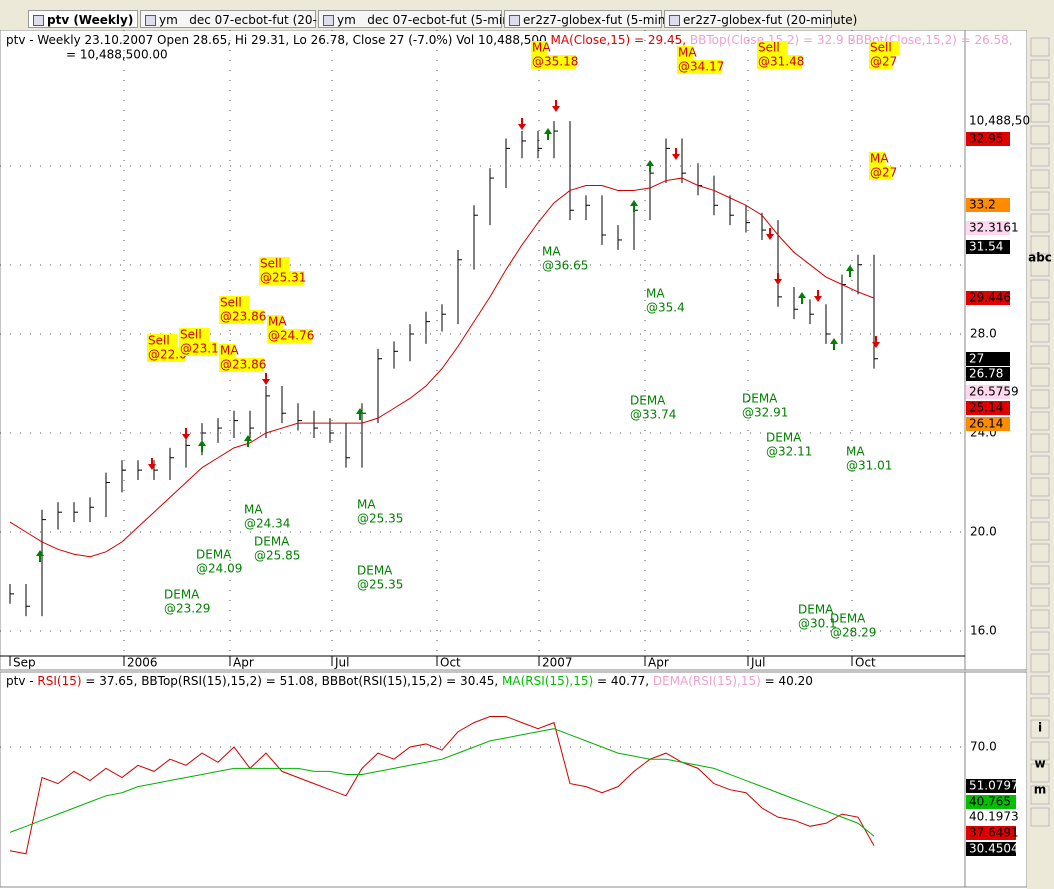 Image resolution: width=1054 pixels, height=889 pixels. I want to click on annotation: @23.29, so click(187, 609).